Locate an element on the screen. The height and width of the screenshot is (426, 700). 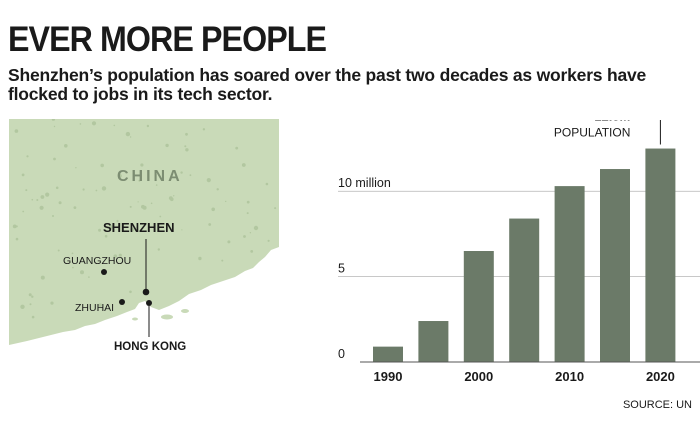
x-tick-label: 2000 is located at coordinates (478, 376).